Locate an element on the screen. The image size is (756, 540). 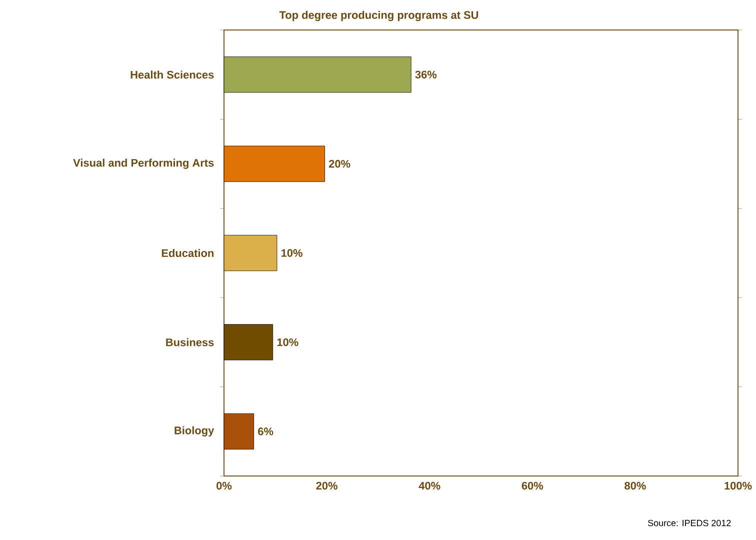
x-tick-label: 100% is located at coordinates (738, 486).